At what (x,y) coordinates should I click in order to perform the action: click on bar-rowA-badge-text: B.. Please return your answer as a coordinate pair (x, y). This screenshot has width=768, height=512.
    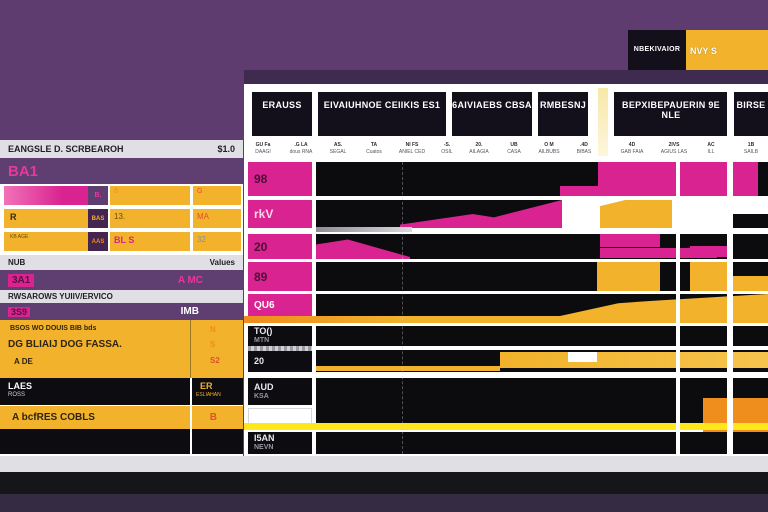
    Looking at the image, I should click on (98, 195).